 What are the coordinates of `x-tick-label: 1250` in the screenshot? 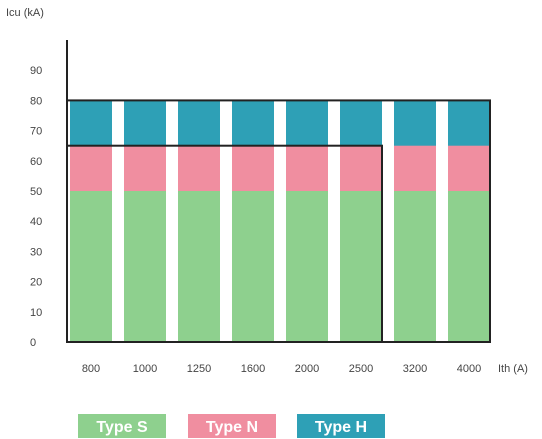 It's located at (199, 369).